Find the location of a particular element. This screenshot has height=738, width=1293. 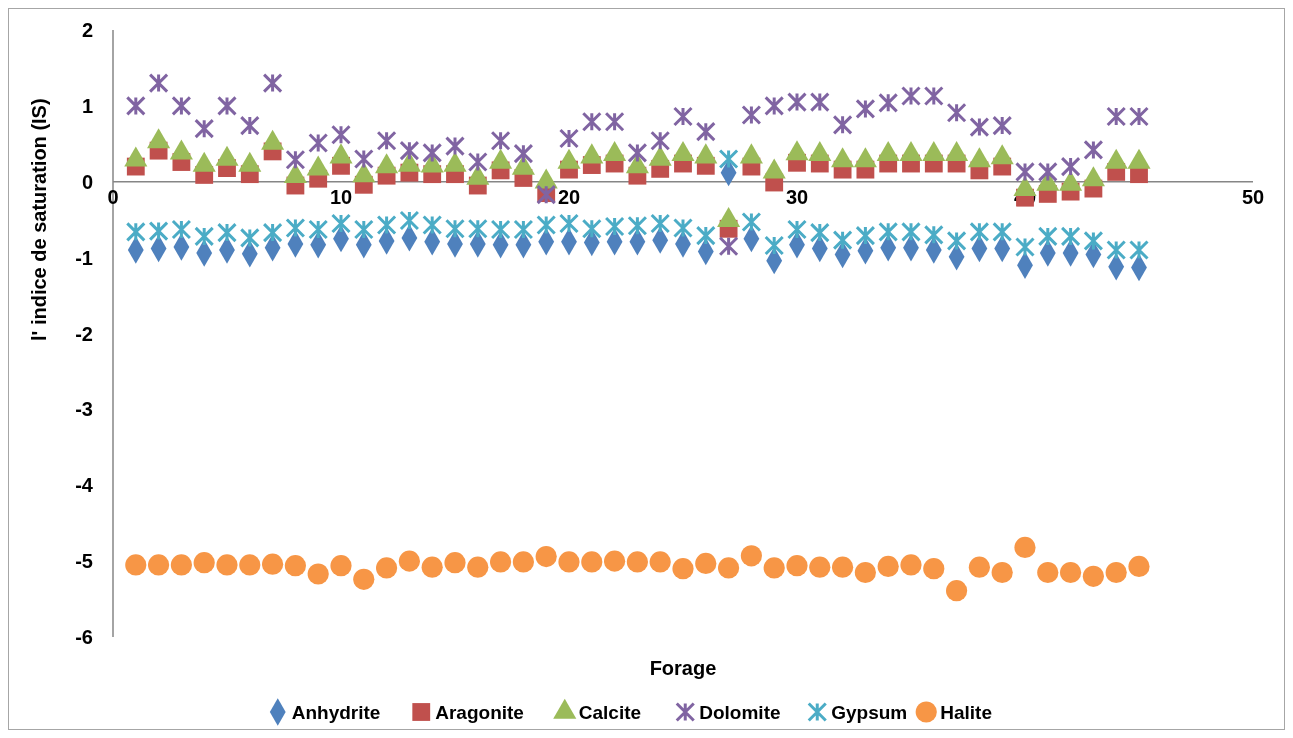

x-tick-label: 30 is located at coordinates (797, 197).